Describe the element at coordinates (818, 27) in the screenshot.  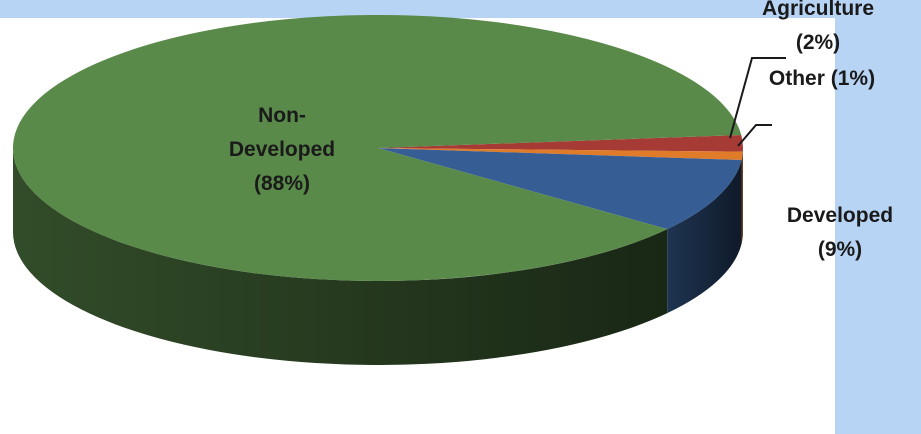
I see `slice-label: Agriculture (2%)` at that location.